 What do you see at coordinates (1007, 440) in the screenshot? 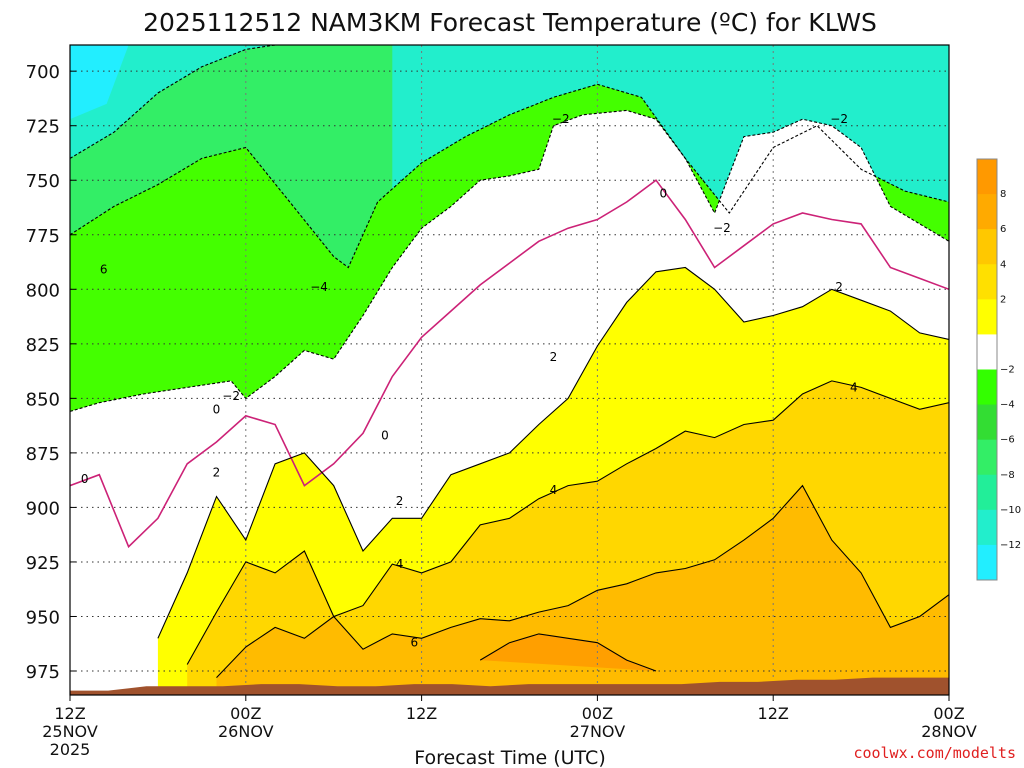
I see `colorbar-label: −6` at bounding box center [1007, 440].